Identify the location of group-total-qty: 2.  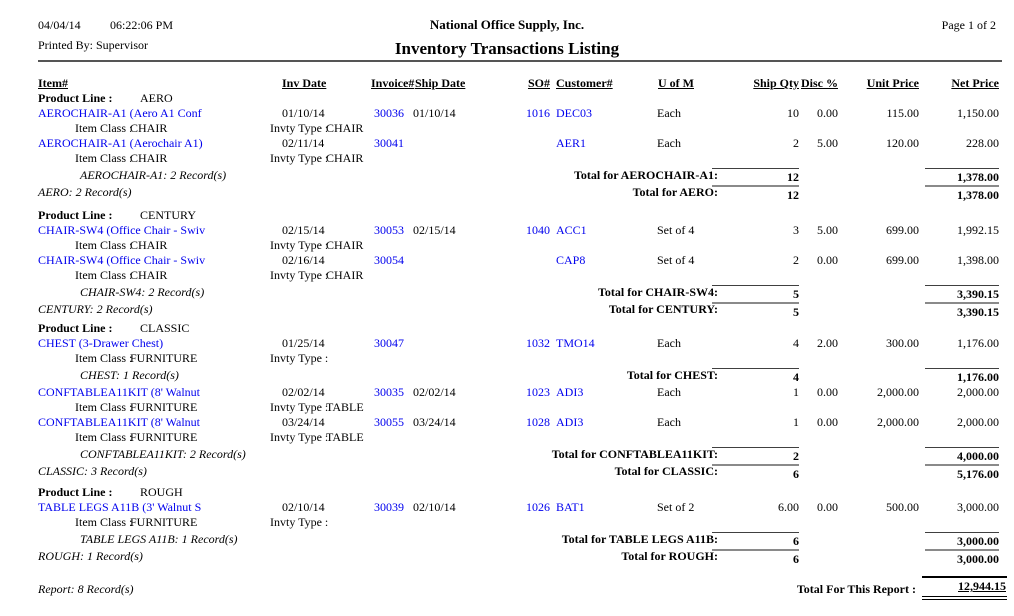
(755, 455).